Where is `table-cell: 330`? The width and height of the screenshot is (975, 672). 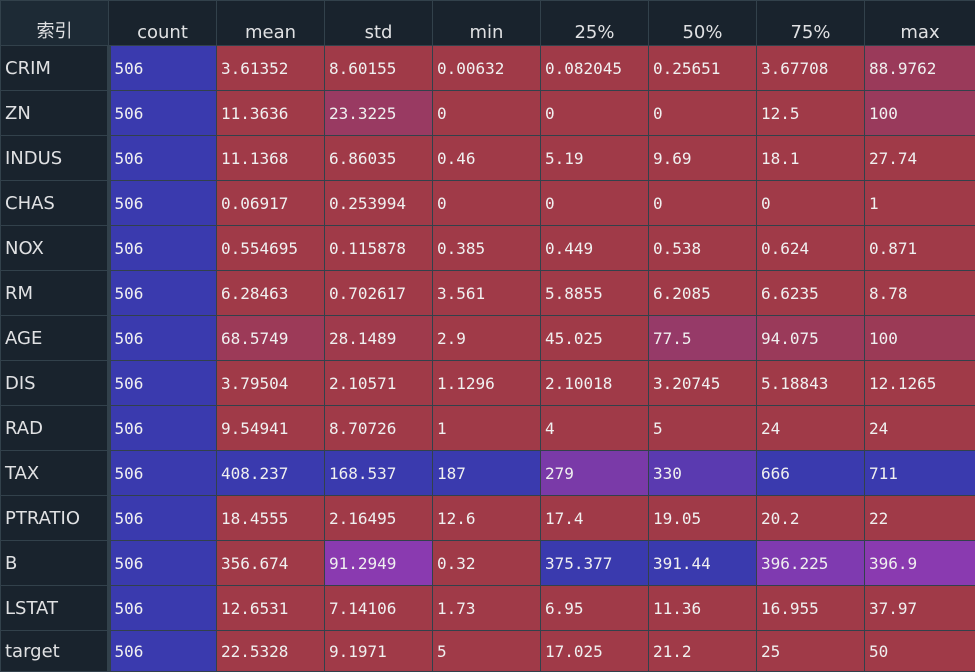
table-cell: 330 is located at coordinates (702, 473).